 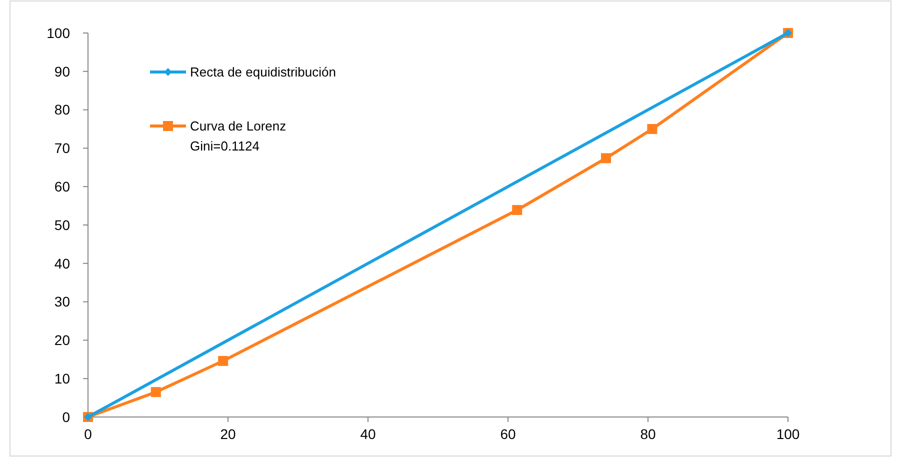 What do you see at coordinates (62, 263) in the screenshot?
I see `y-tick-label: 40` at bounding box center [62, 263].